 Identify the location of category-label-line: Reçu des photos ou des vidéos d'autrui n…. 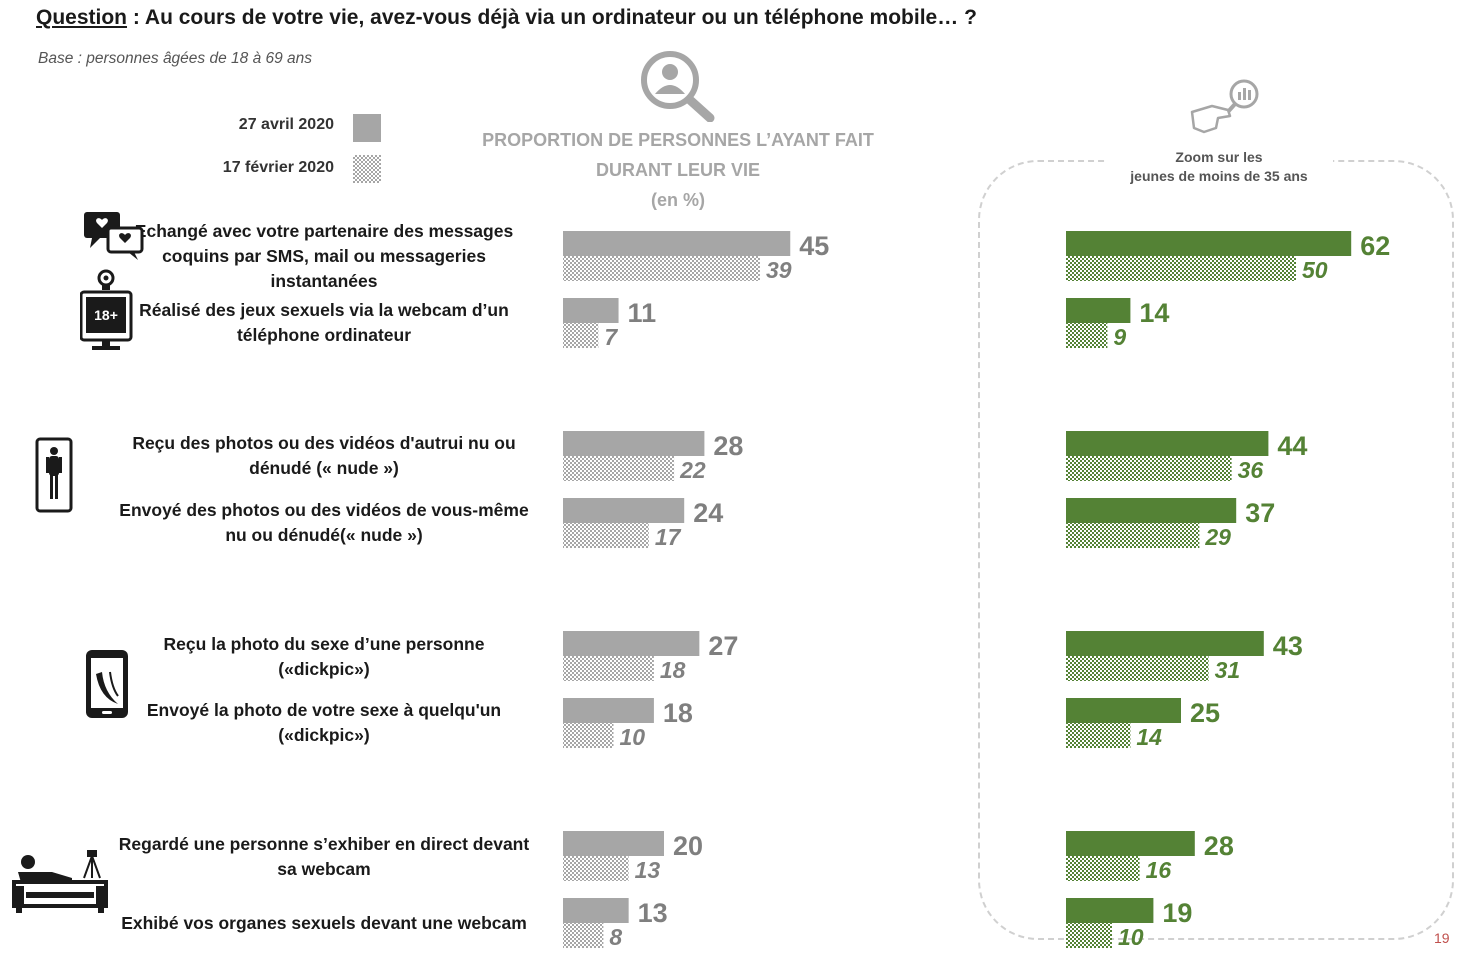
(324, 443).